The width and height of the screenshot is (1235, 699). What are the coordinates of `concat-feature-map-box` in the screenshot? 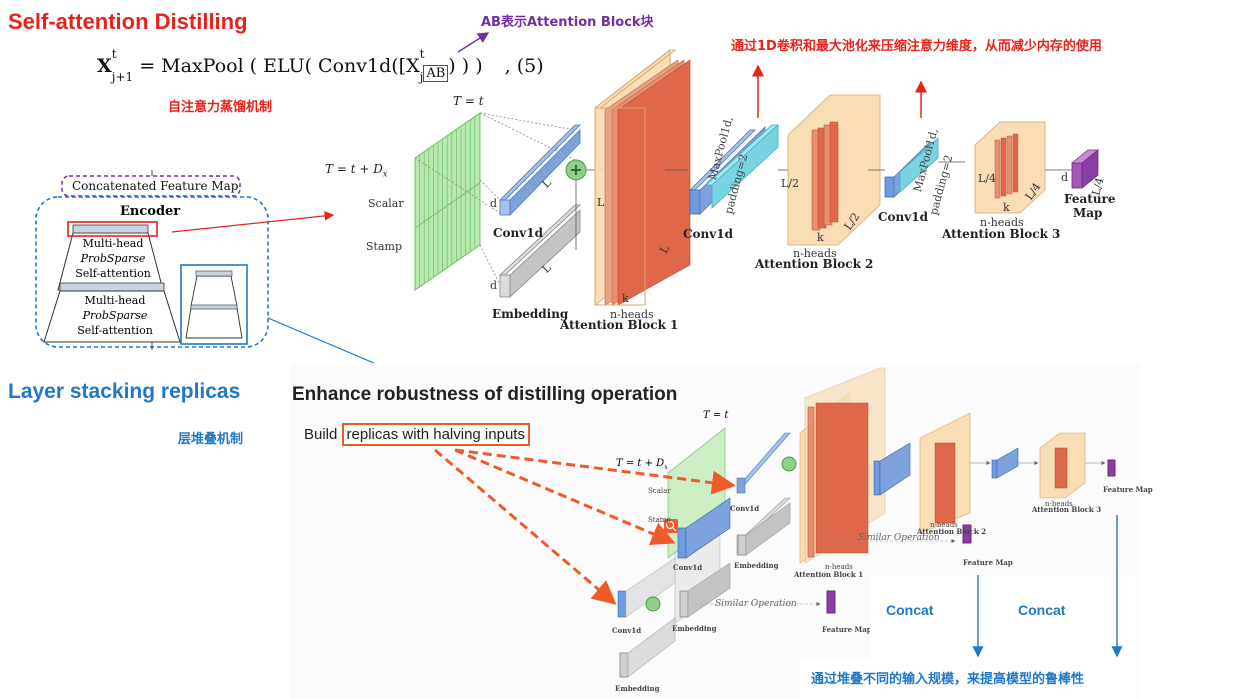 It's located at (151, 186).